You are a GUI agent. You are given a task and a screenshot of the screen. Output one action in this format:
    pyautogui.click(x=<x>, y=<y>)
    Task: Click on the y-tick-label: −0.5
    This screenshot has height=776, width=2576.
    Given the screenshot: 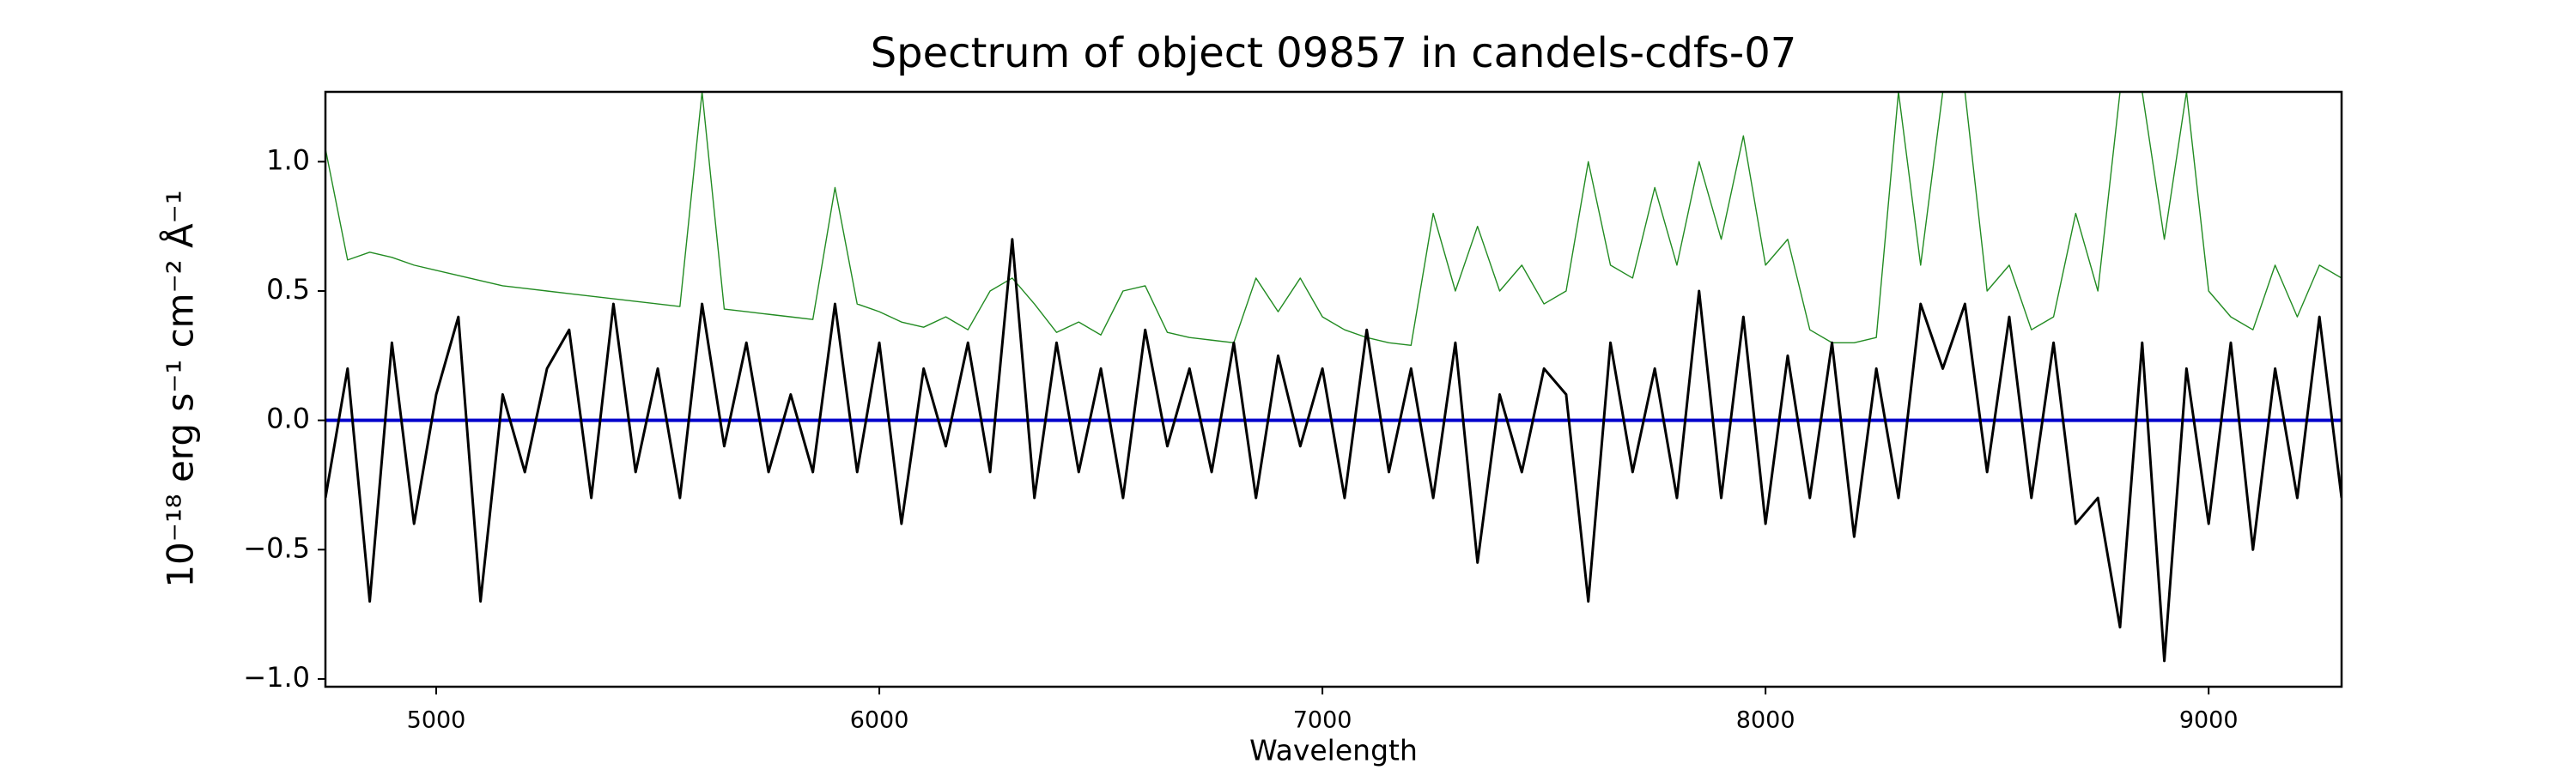 What is the action you would take?
    pyautogui.click(x=276, y=547)
    